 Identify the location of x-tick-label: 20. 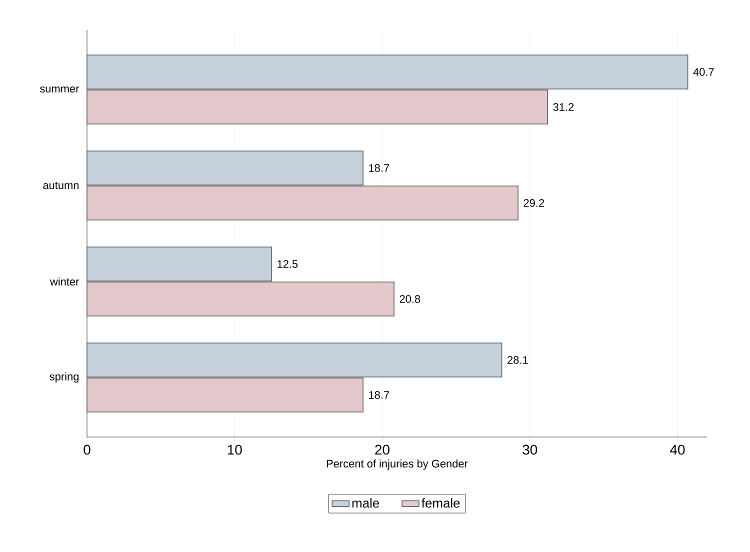
(382, 449).